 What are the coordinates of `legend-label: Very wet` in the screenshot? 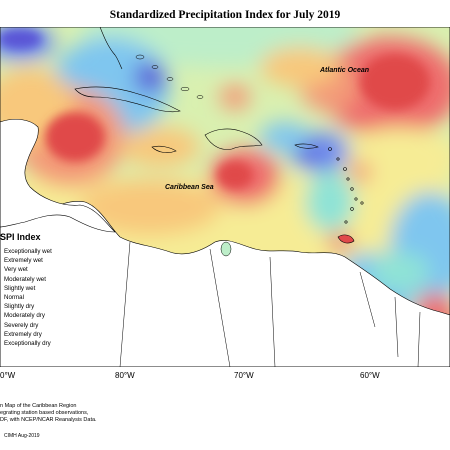 It's located at (16, 270).